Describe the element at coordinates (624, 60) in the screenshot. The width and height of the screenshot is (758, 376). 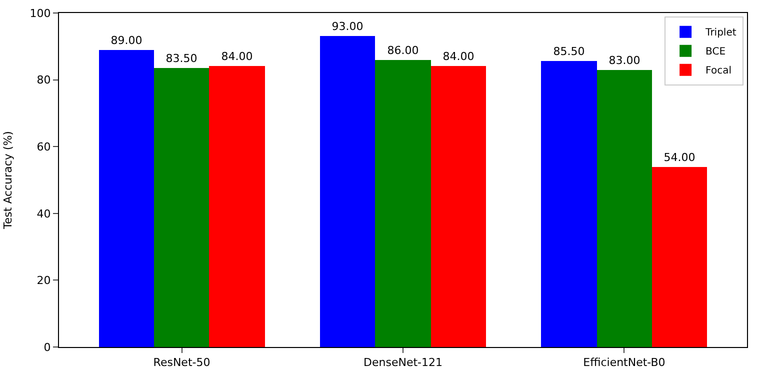
I see `data-label: 83.00` at that location.